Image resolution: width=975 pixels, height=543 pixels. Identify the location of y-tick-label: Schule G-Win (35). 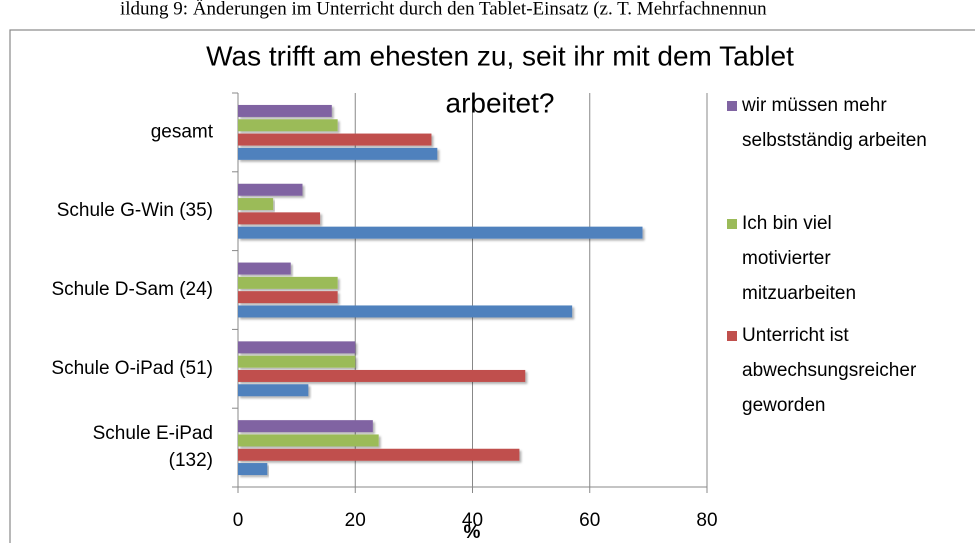
(135, 210).